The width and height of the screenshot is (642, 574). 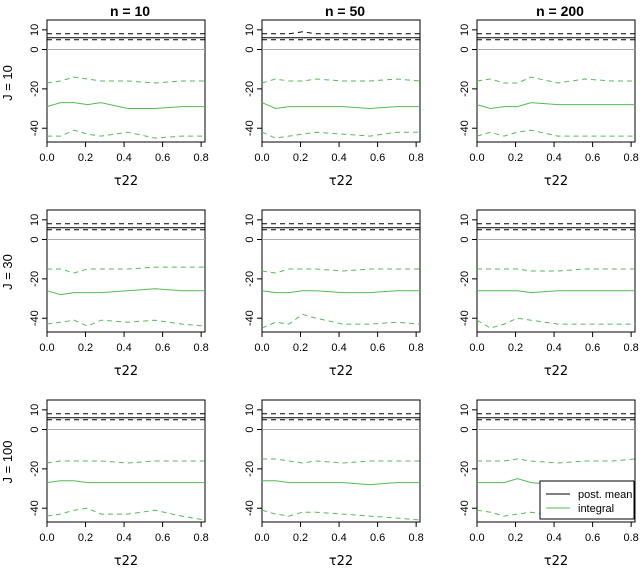 I want to click on column-title-n50: n = 50, so click(x=345, y=11).